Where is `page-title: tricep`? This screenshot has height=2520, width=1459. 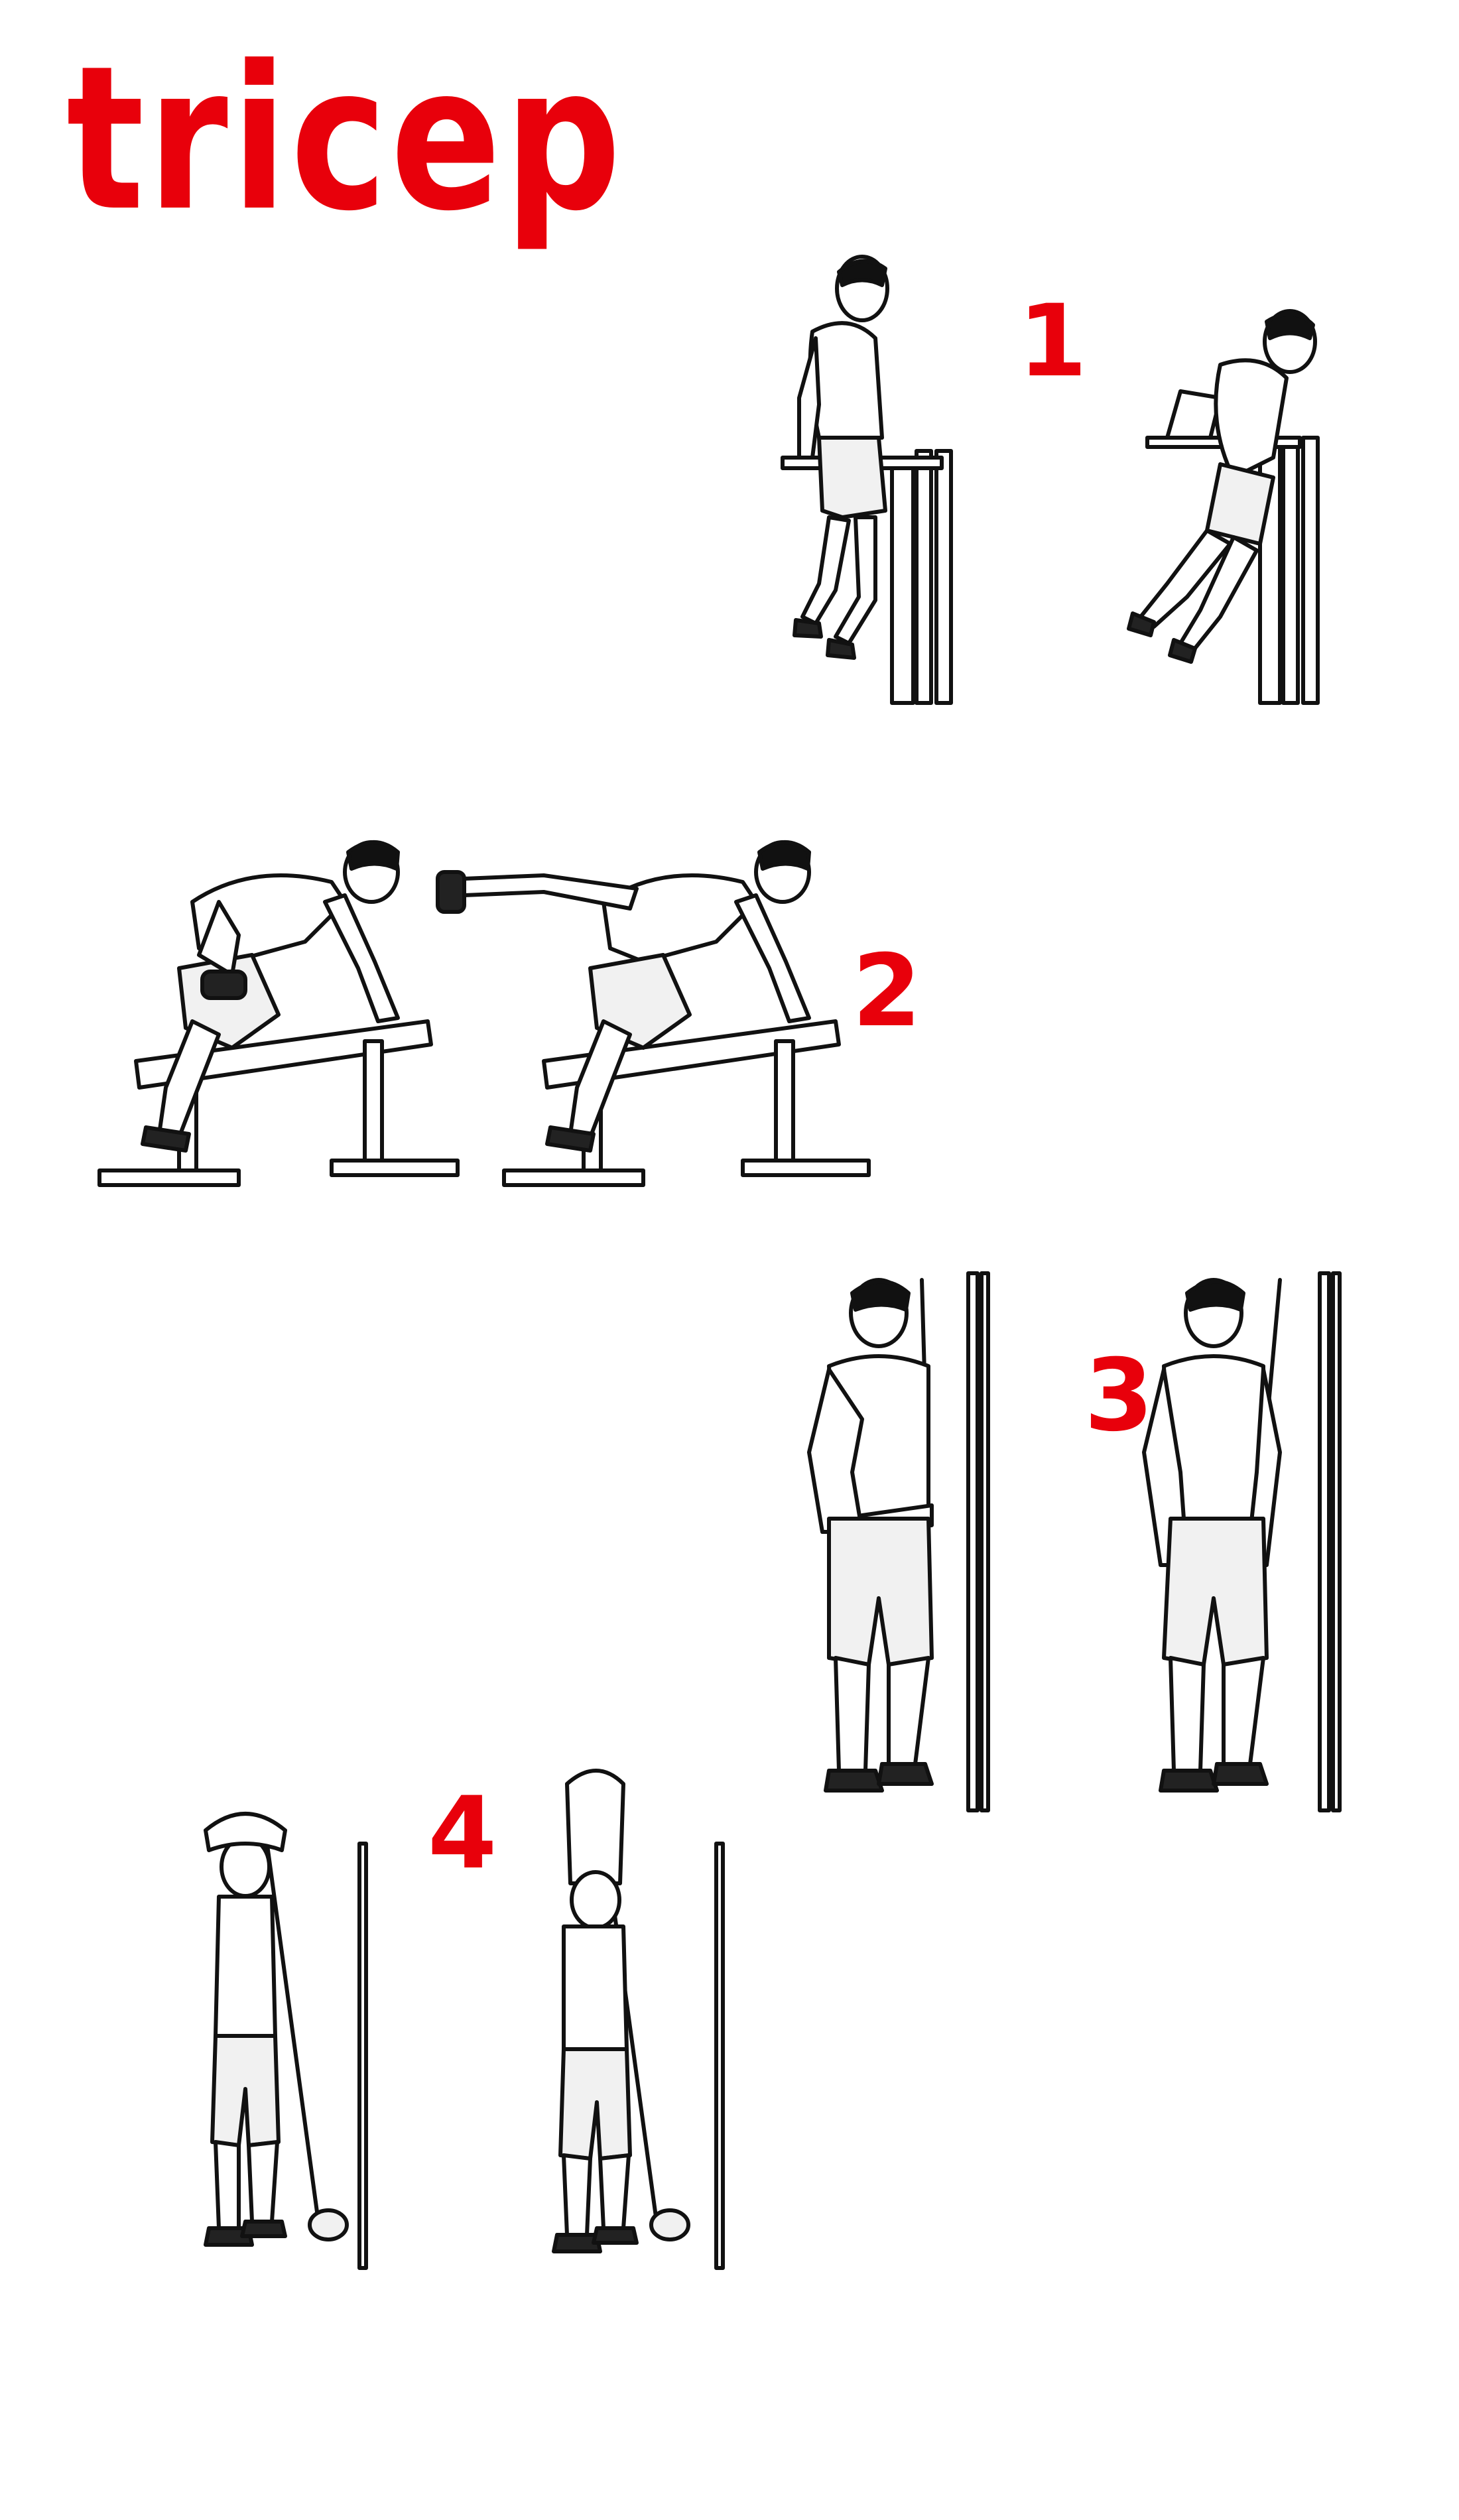 page-title: tricep is located at coordinates (345, 139).